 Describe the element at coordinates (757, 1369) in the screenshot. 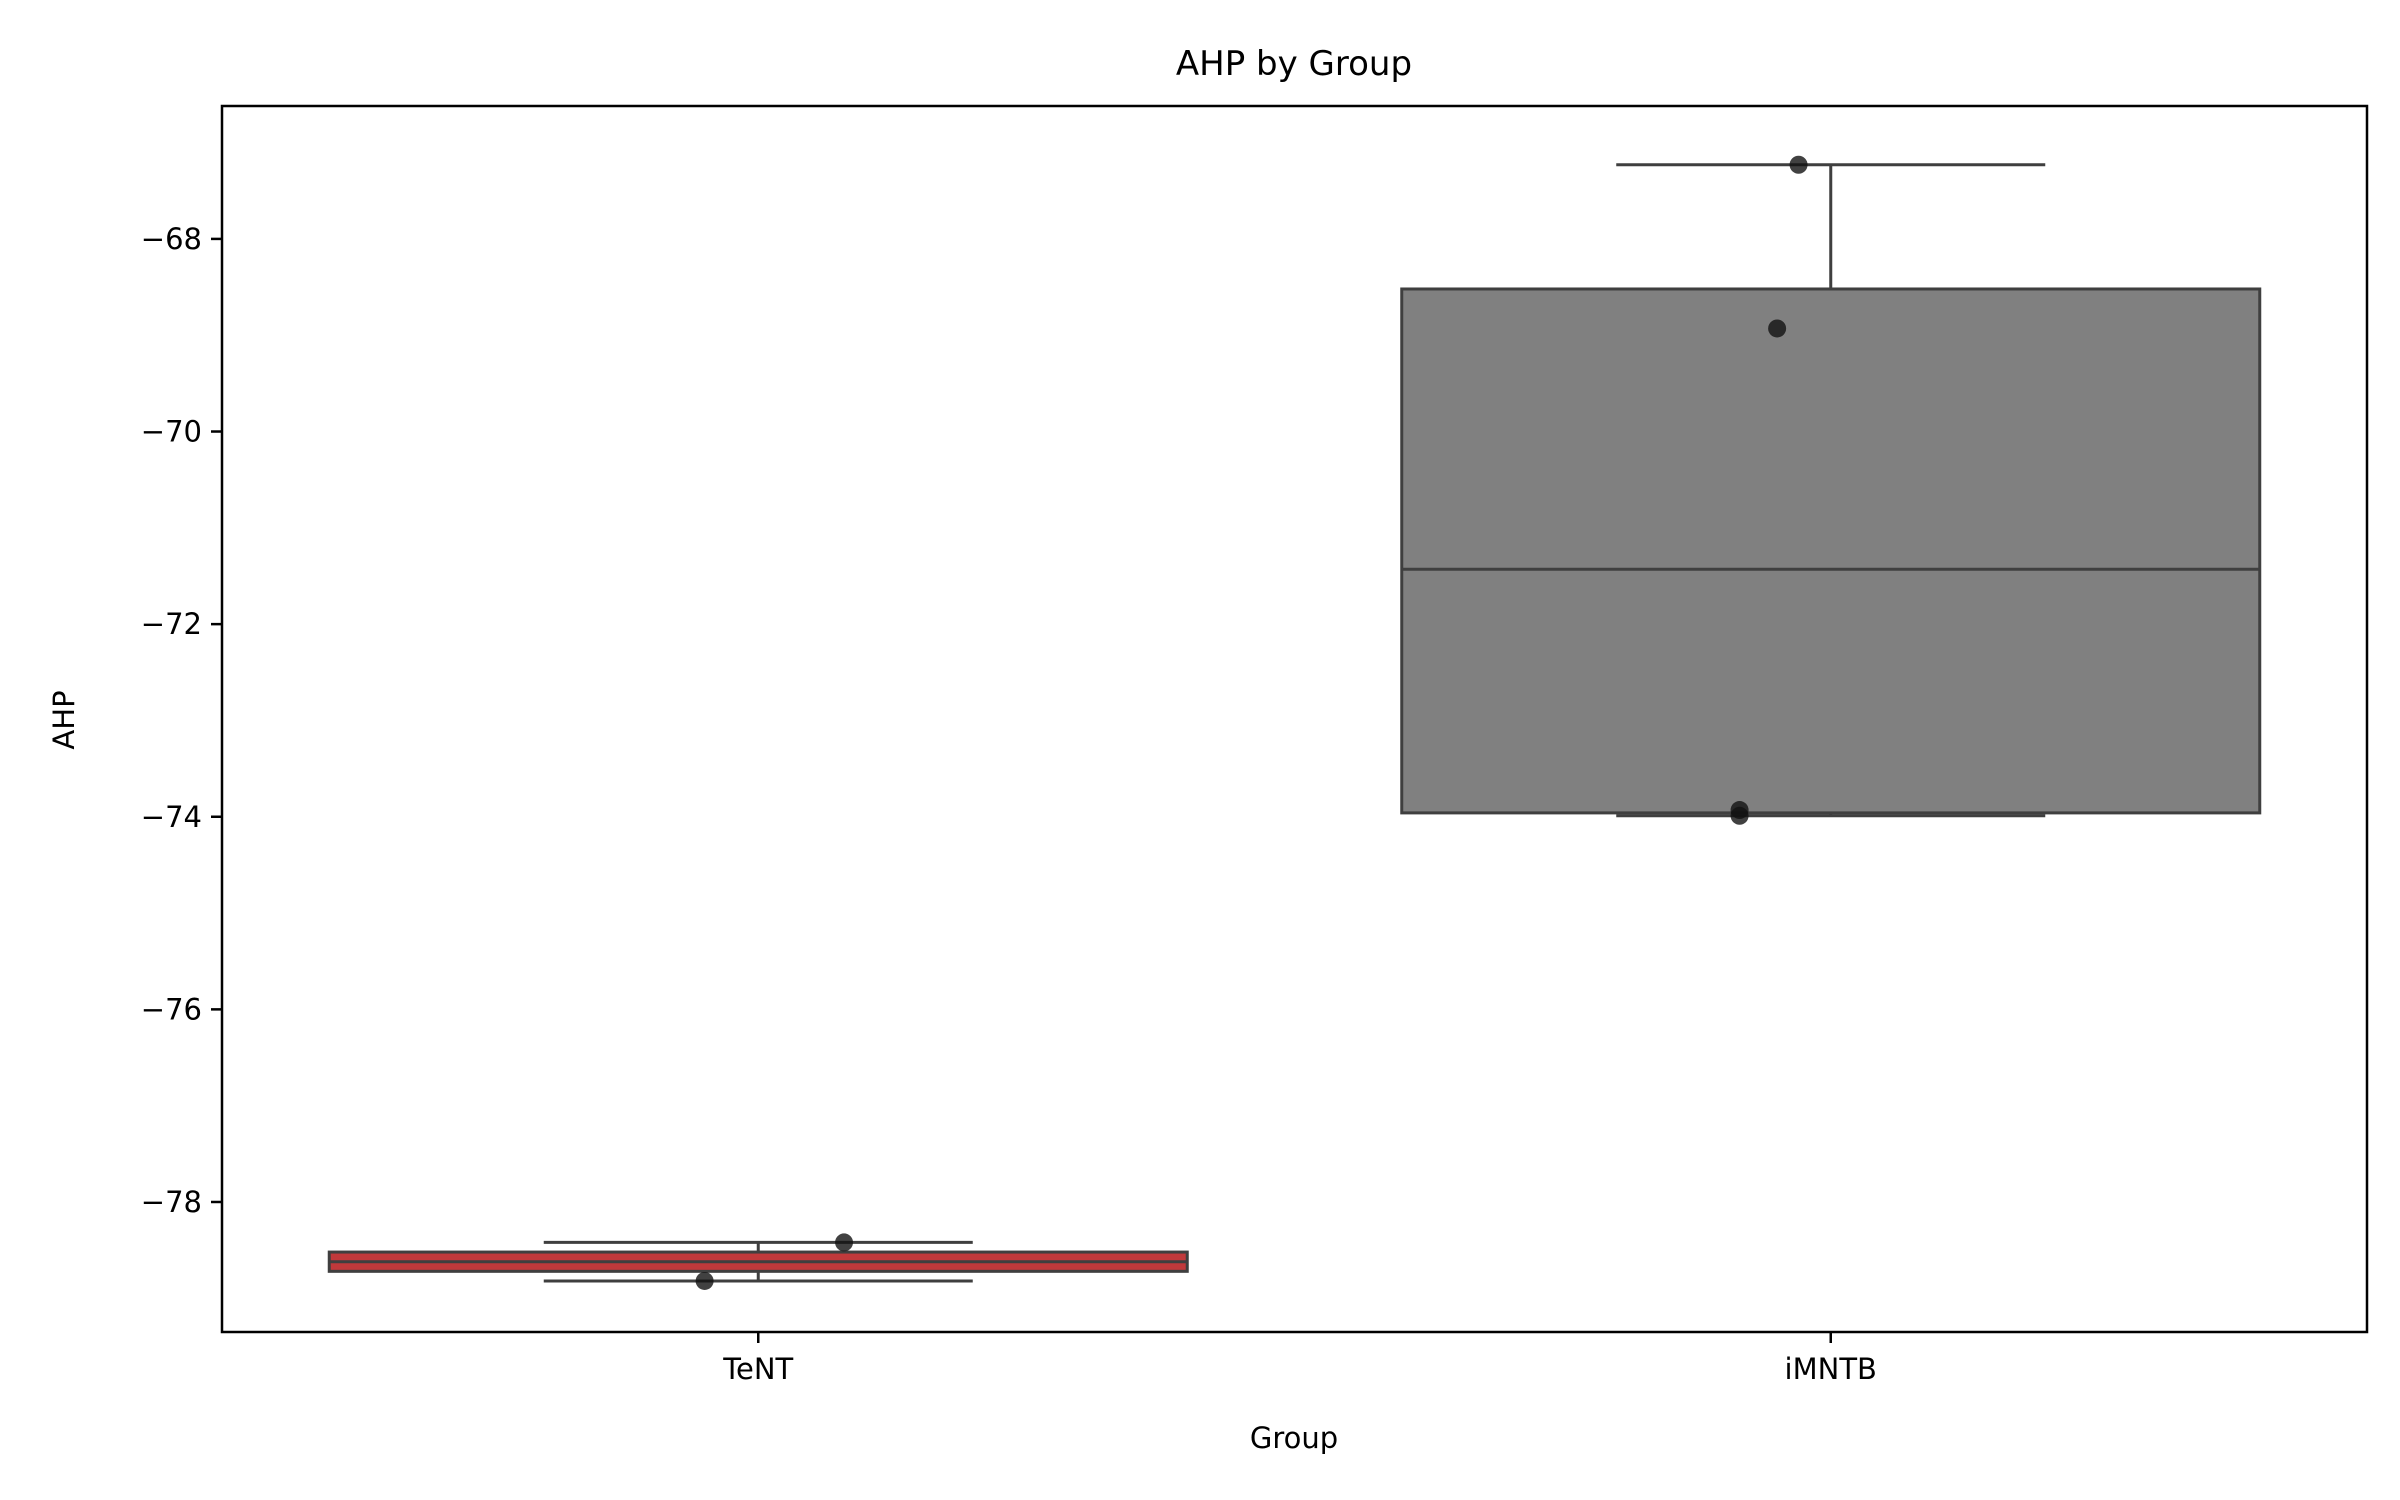

I see `x-tick-label: TeNT` at that location.